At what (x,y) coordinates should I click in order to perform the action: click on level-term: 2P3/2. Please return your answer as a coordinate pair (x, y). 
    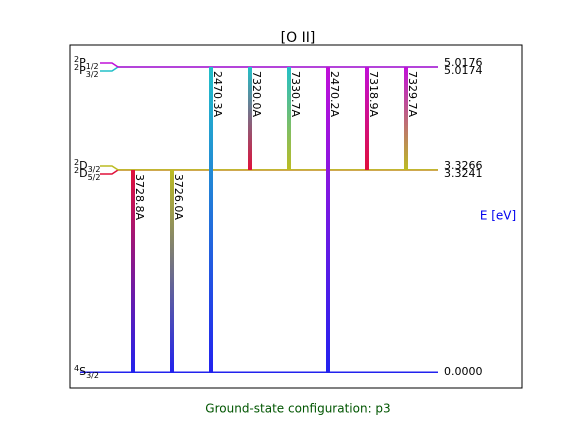
    Looking at the image, I should click on (86, 71).